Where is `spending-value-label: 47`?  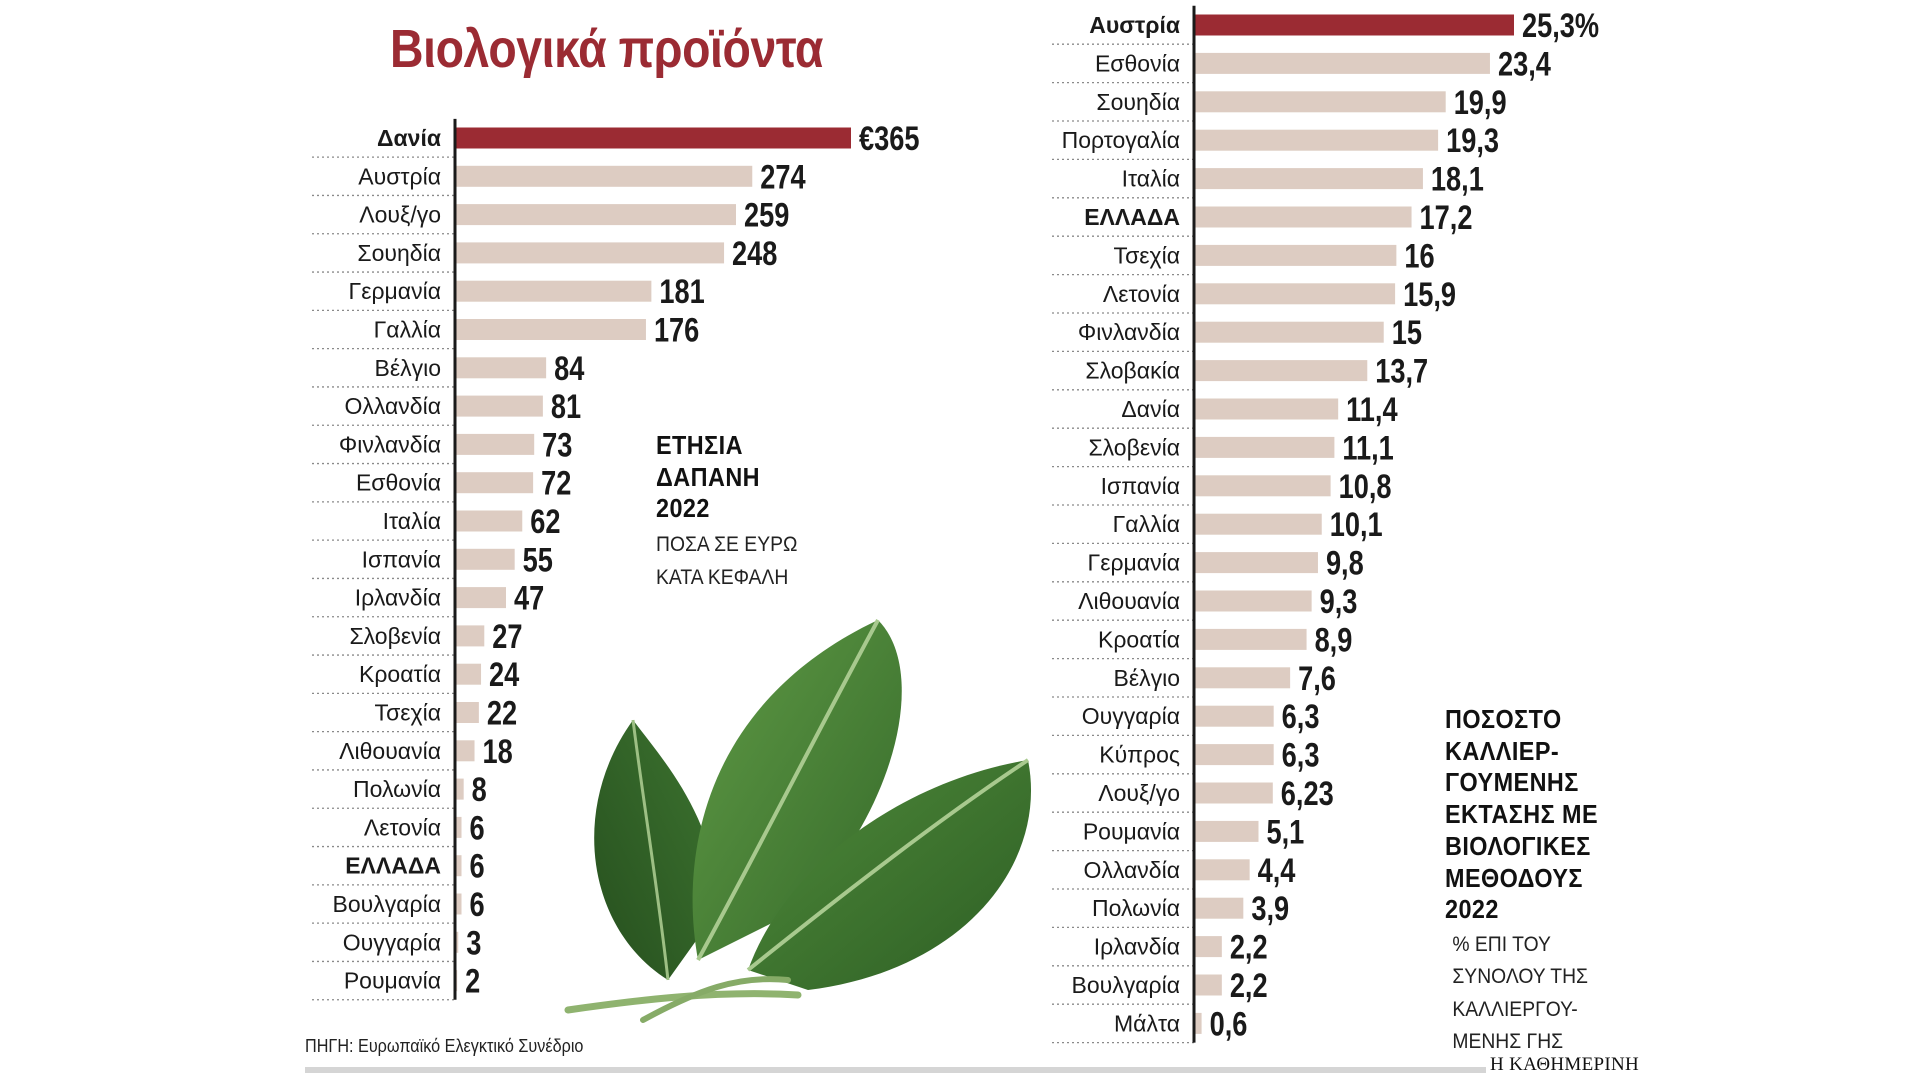 spending-value-label: 47 is located at coordinates (529, 598).